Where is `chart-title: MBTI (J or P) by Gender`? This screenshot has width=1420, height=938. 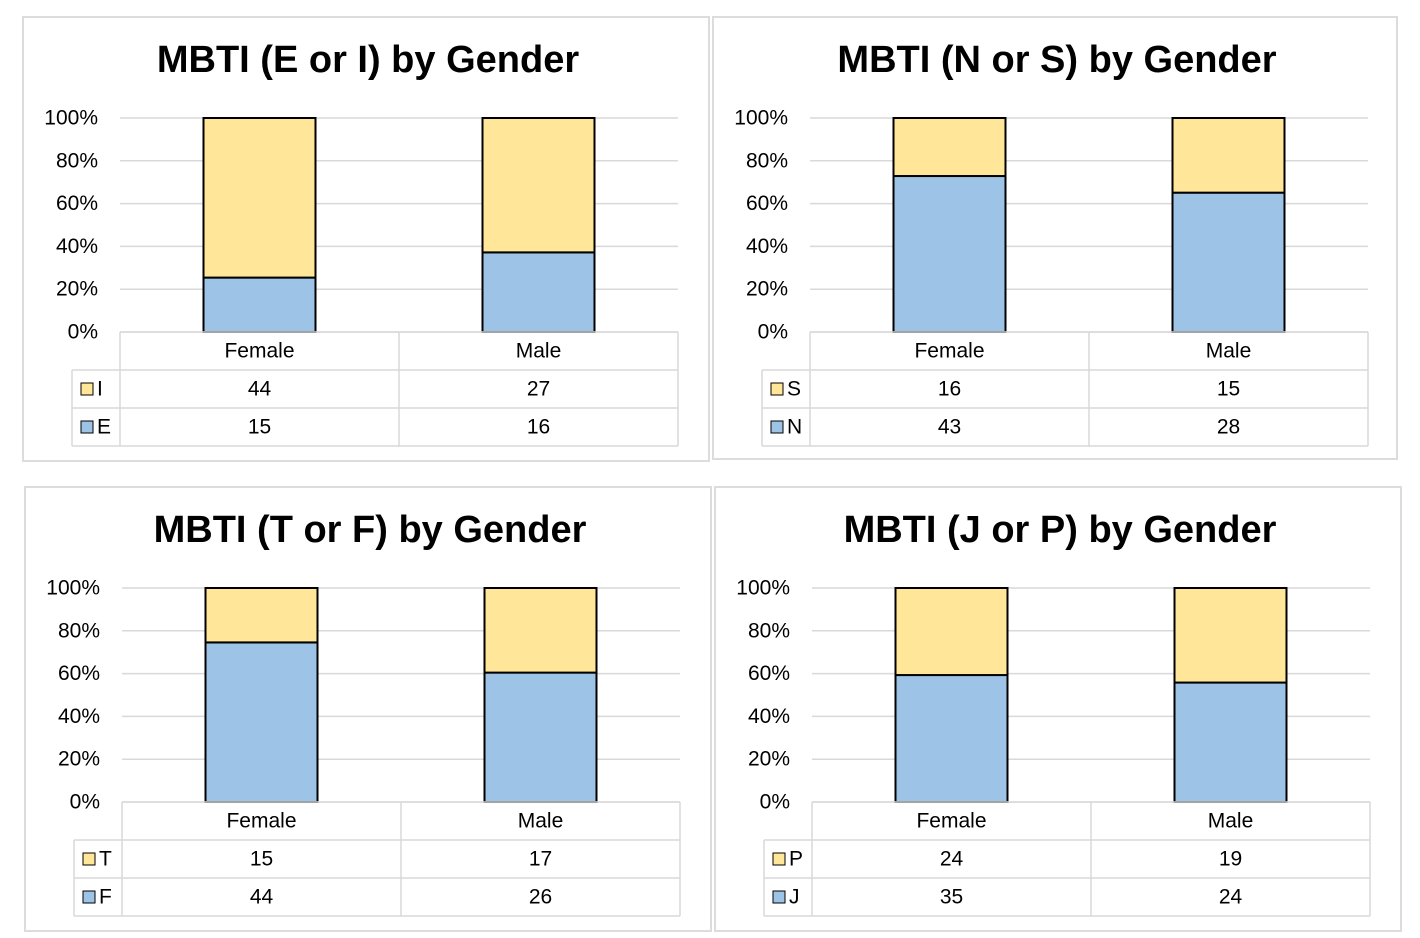
chart-title: MBTI (J or P) by Gender is located at coordinates (1060, 530).